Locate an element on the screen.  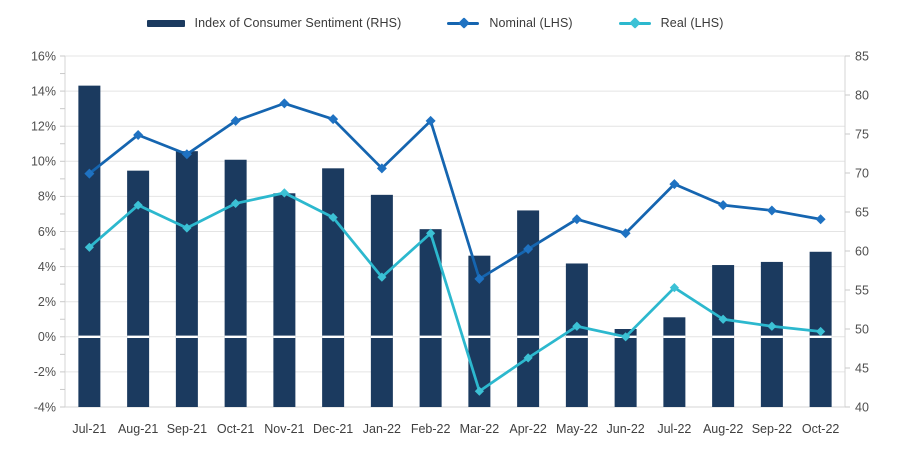
right-axis-labels: 85 80 75 70 65 60 55 50 45 40 is located at coordinates (862, 231).